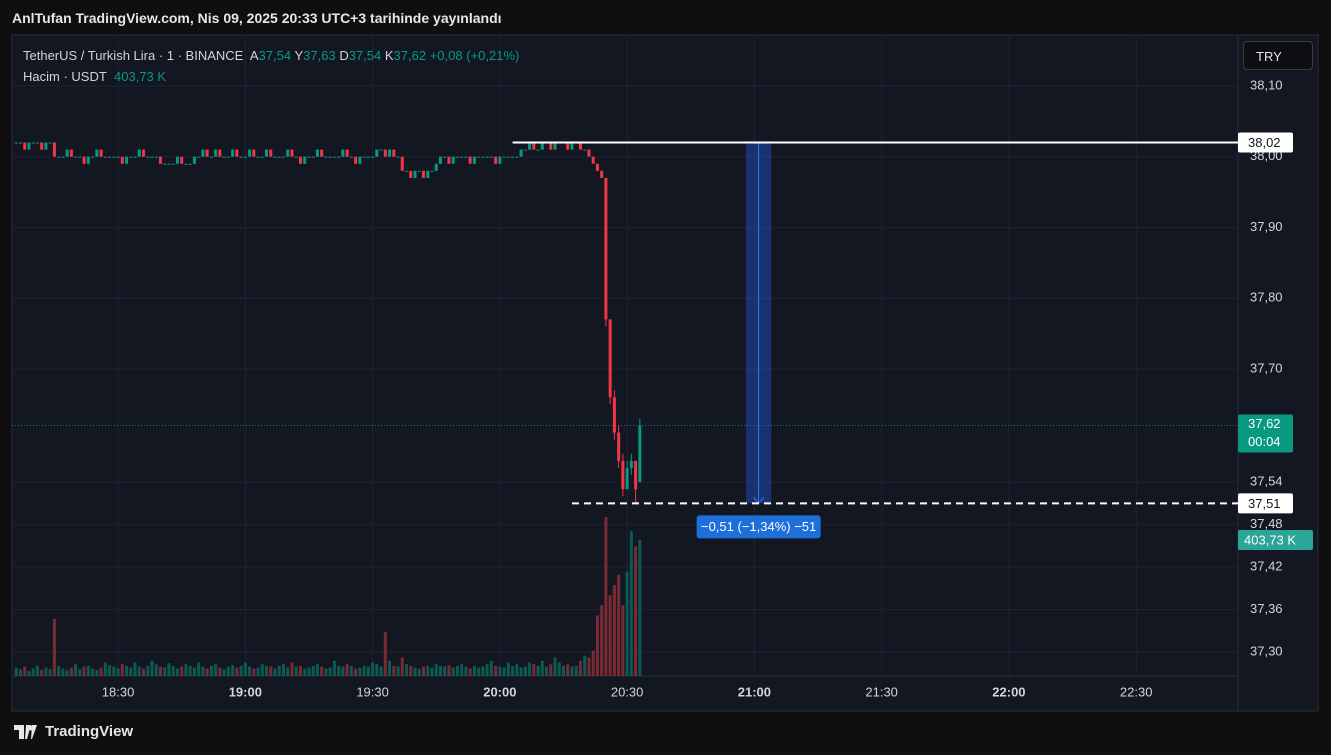 This screenshot has width=1331, height=755. I want to click on ohlc-value: 37,54, so click(365, 55).